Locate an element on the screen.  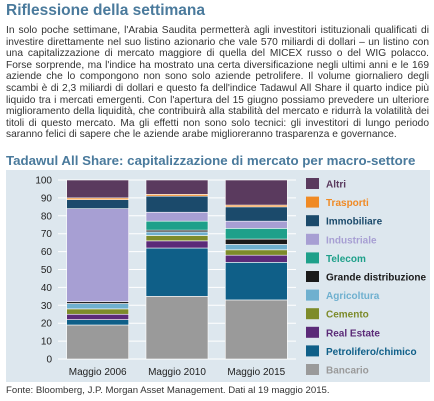
y-tick-label: 80 is located at coordinates (47, 216).